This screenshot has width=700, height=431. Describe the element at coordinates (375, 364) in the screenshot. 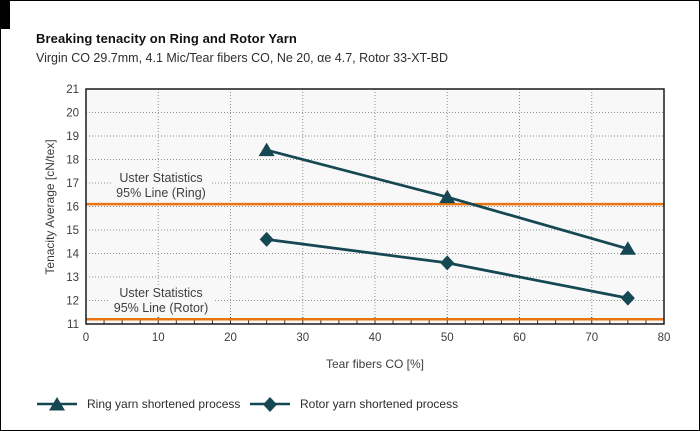

I see `x-axis-title: Tear fibers CO [%]` at that location.